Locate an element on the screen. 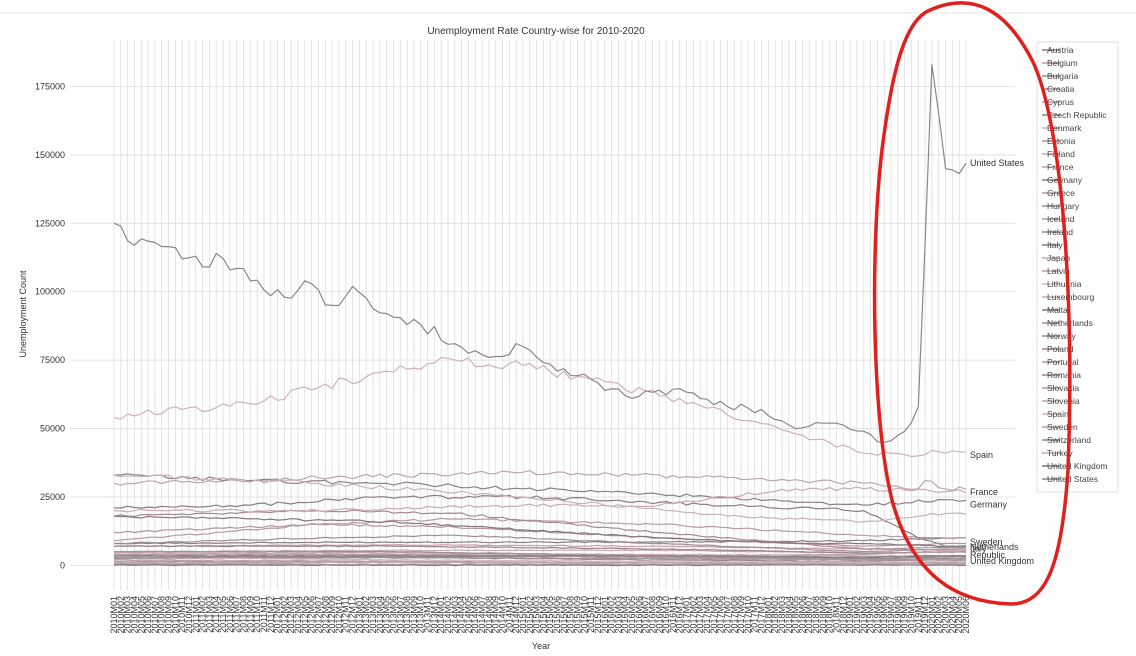 The image size is (1136, 656). series-line-poland is located at coordinates (539, 529).